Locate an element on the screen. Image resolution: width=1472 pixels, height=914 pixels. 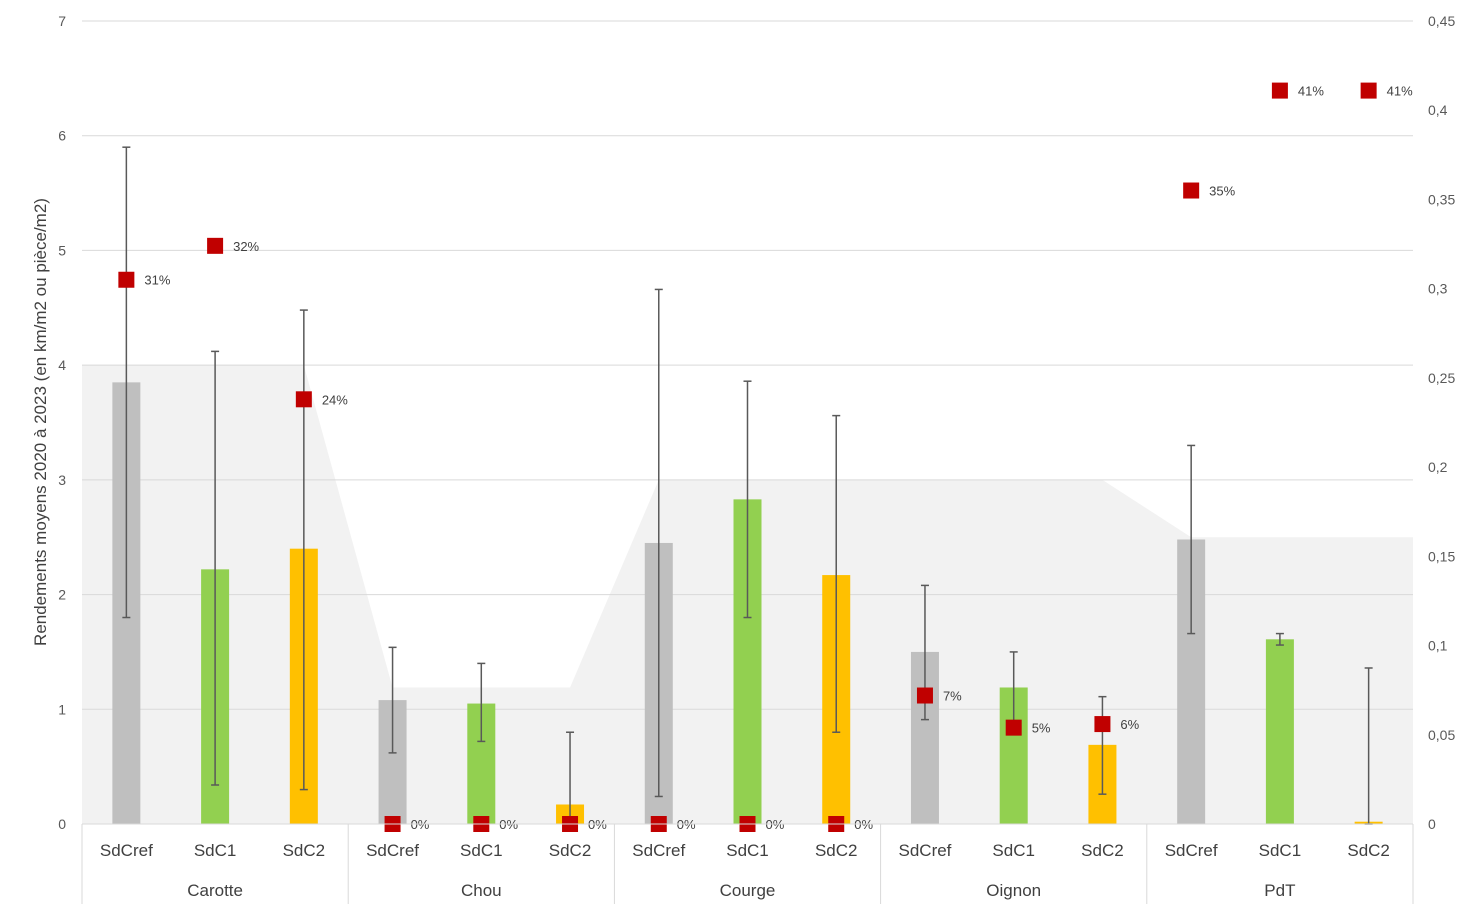
y-tick-label: 5 is located at coordinates (62, 250).